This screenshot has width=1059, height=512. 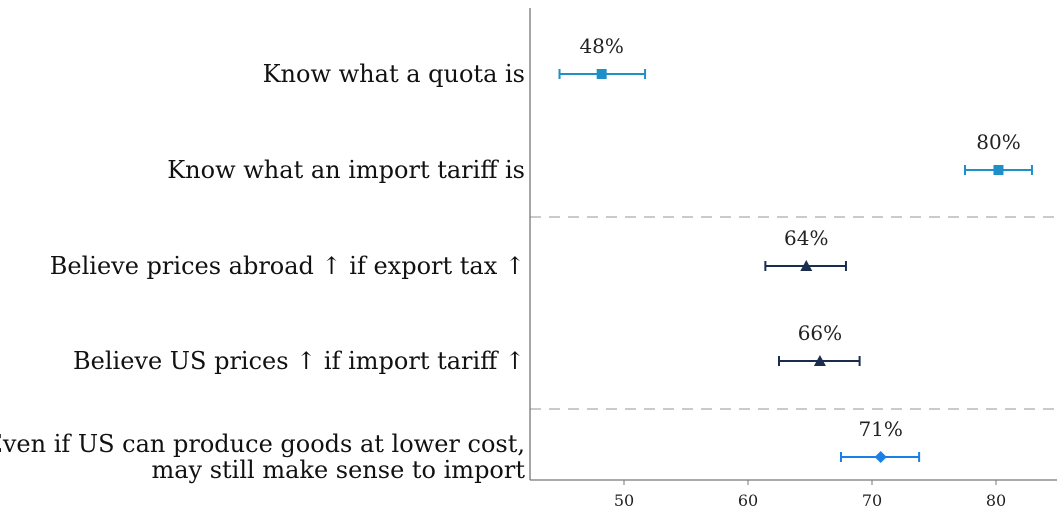 What do you see at coordinates (287, 266) in the screenshot?
I see `category-label: Believe prices abroad ↑ if export tax ↑` at bounding box center [287, 266].